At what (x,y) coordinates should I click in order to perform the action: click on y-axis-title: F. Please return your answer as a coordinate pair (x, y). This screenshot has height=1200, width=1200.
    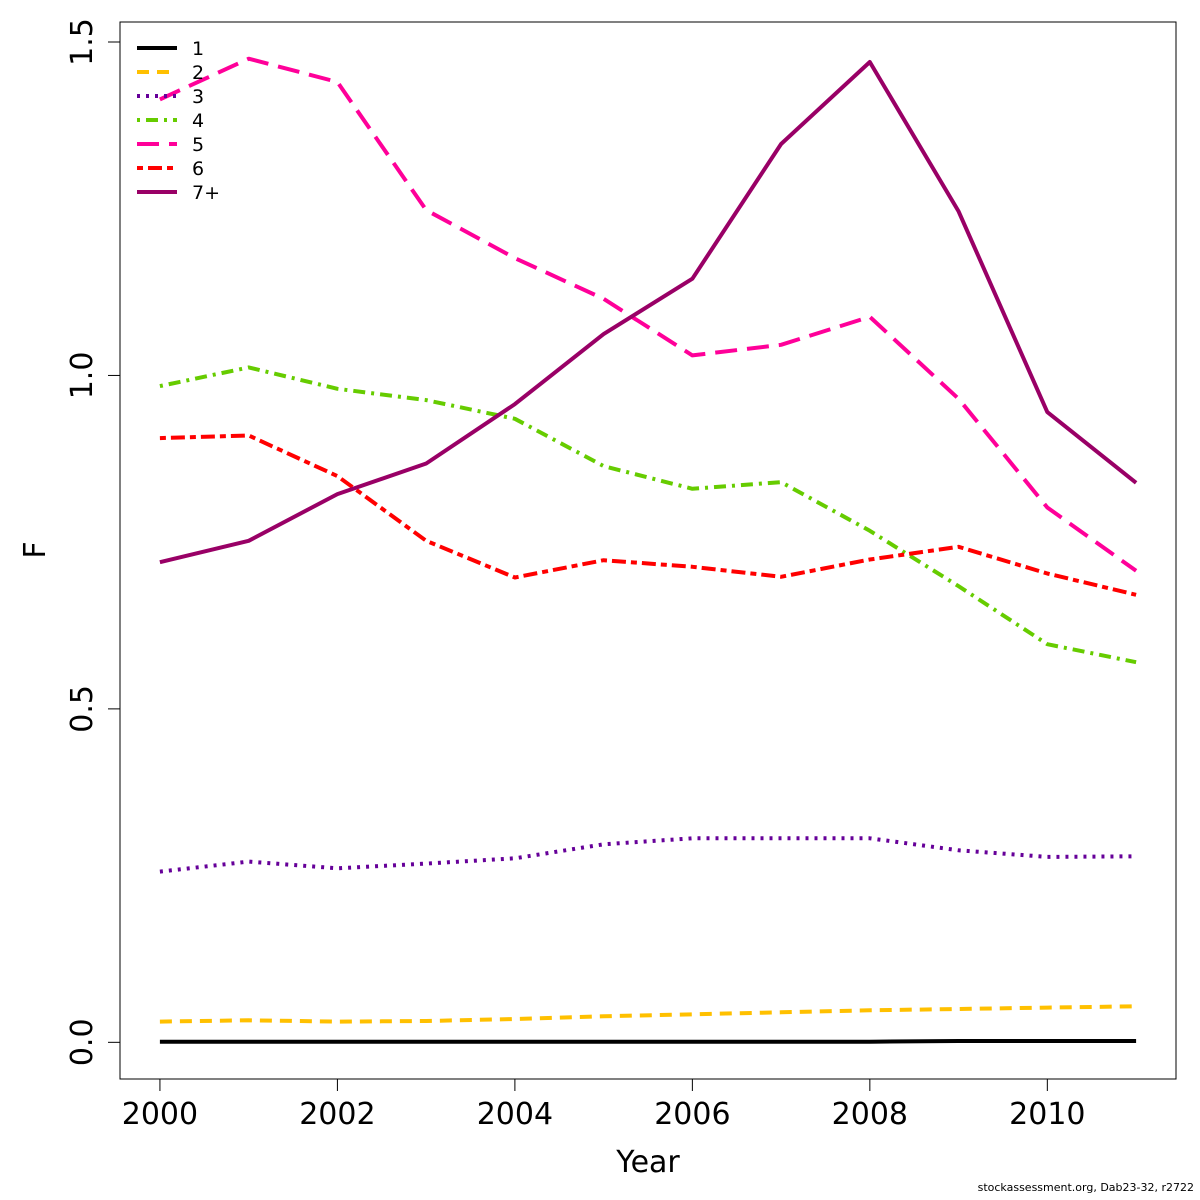
    Looking at the image, I should click on (35, 549).